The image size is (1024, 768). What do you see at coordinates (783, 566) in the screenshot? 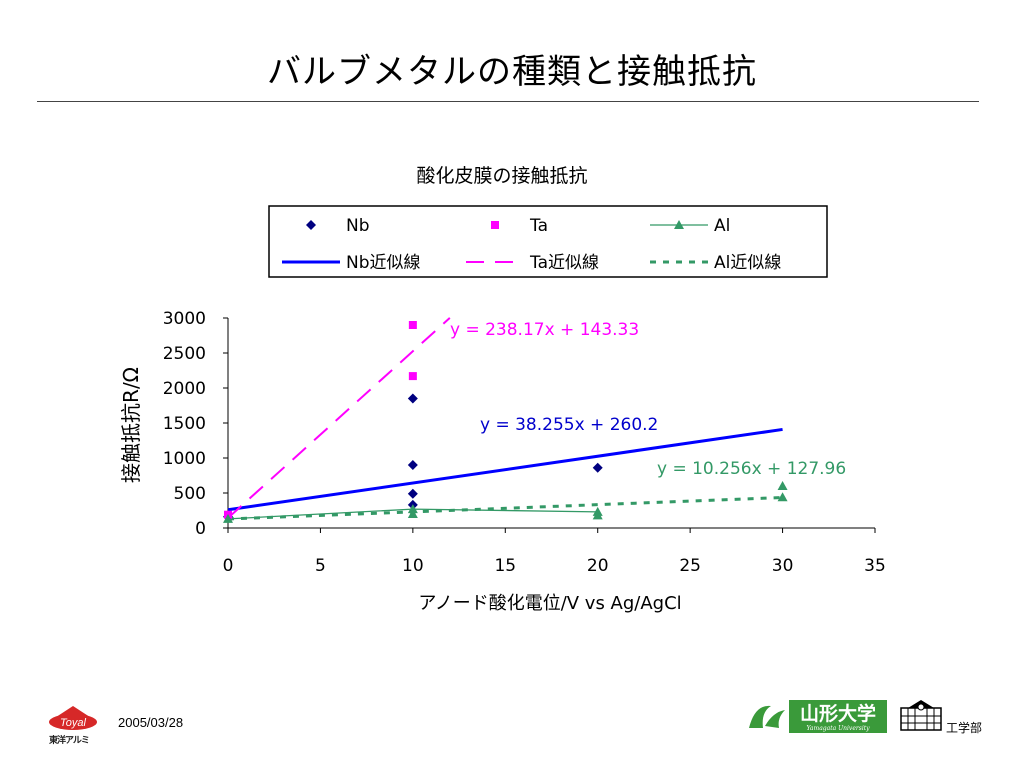
I see `x-tick-label: 30` at bounding box center [783, 566].